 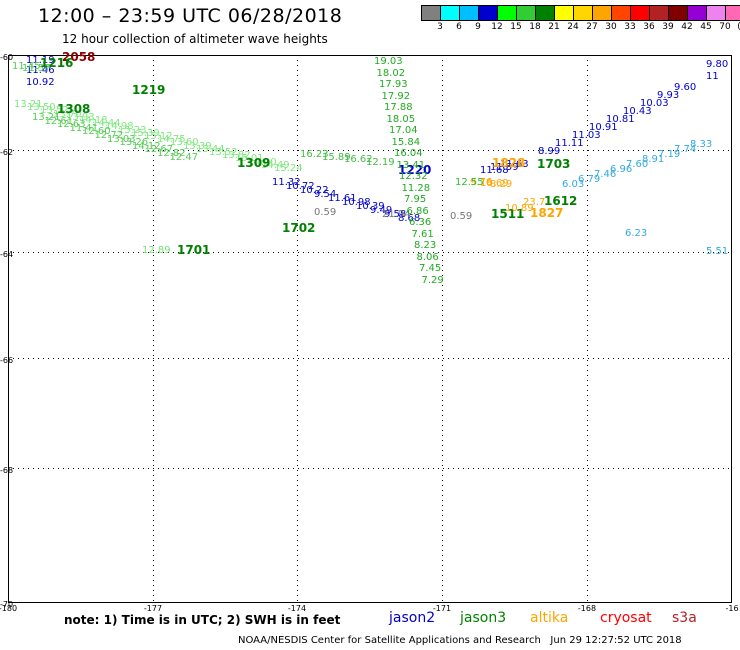 What do you see at coordinates (396, 96) in the screenshot?
I see `wave-height-reading: 17.92` at bounding box center [396, 96].